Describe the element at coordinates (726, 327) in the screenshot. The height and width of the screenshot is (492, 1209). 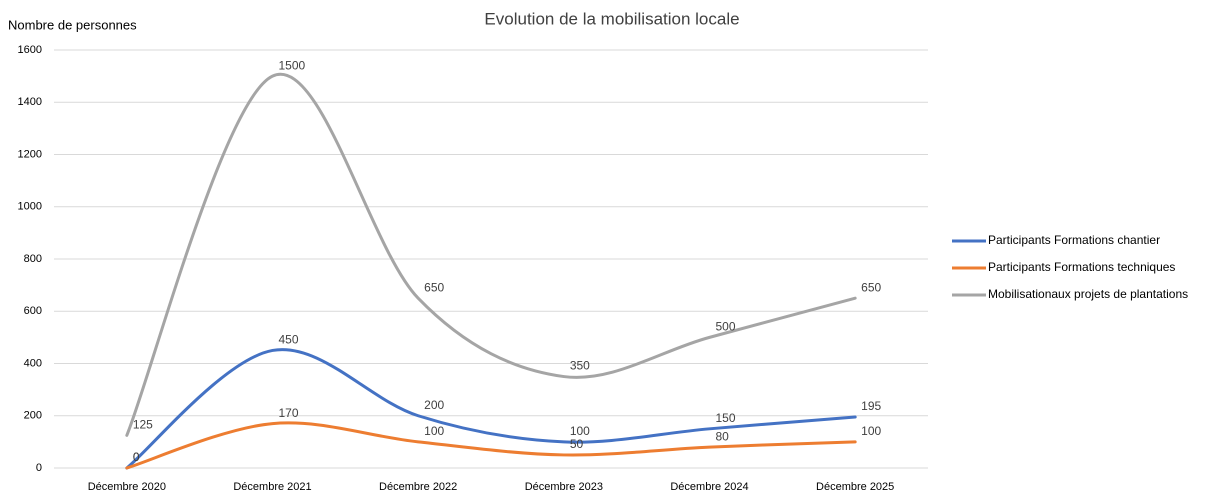
I see `data-label: 500` at that location.